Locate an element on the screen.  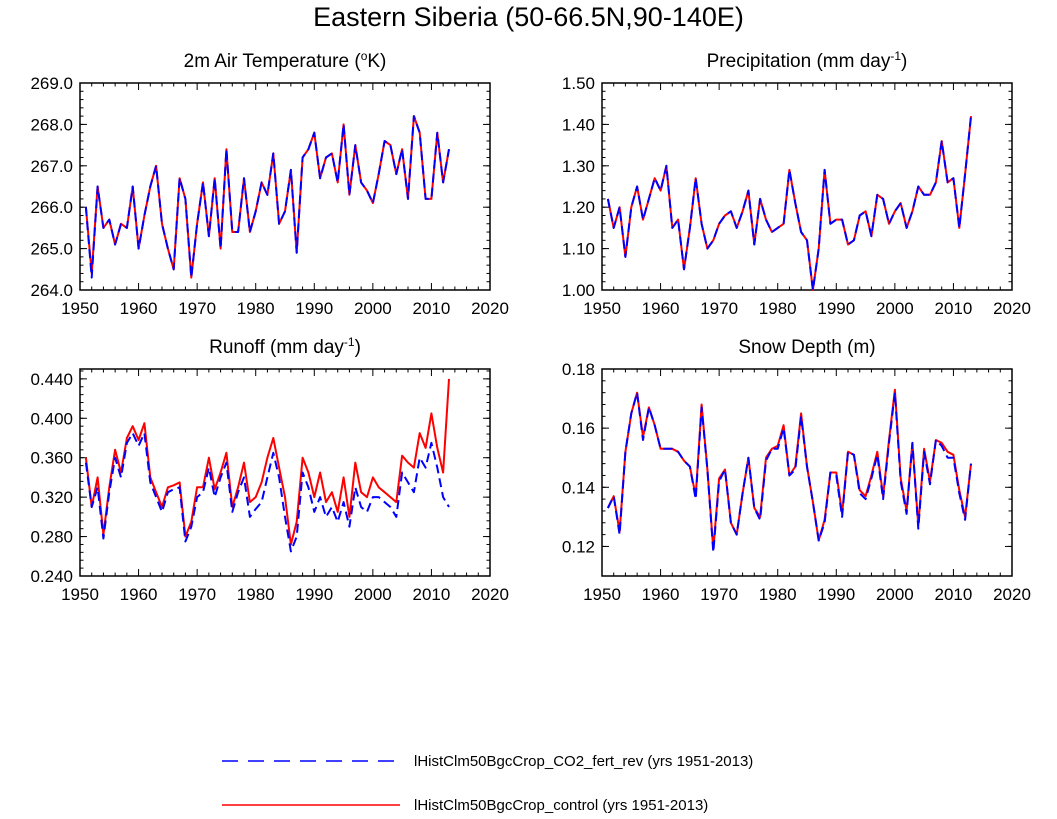
y-tick-label: 0.360 is located at coordinates (51, 458).